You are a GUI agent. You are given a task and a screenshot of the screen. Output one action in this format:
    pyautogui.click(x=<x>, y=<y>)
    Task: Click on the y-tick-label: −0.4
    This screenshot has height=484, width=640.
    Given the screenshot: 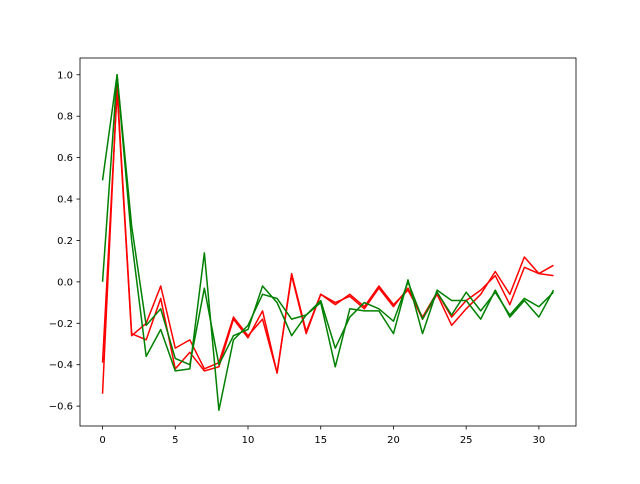 What is the action you would take?
    pyautogui.click(x=61, y=365)
    